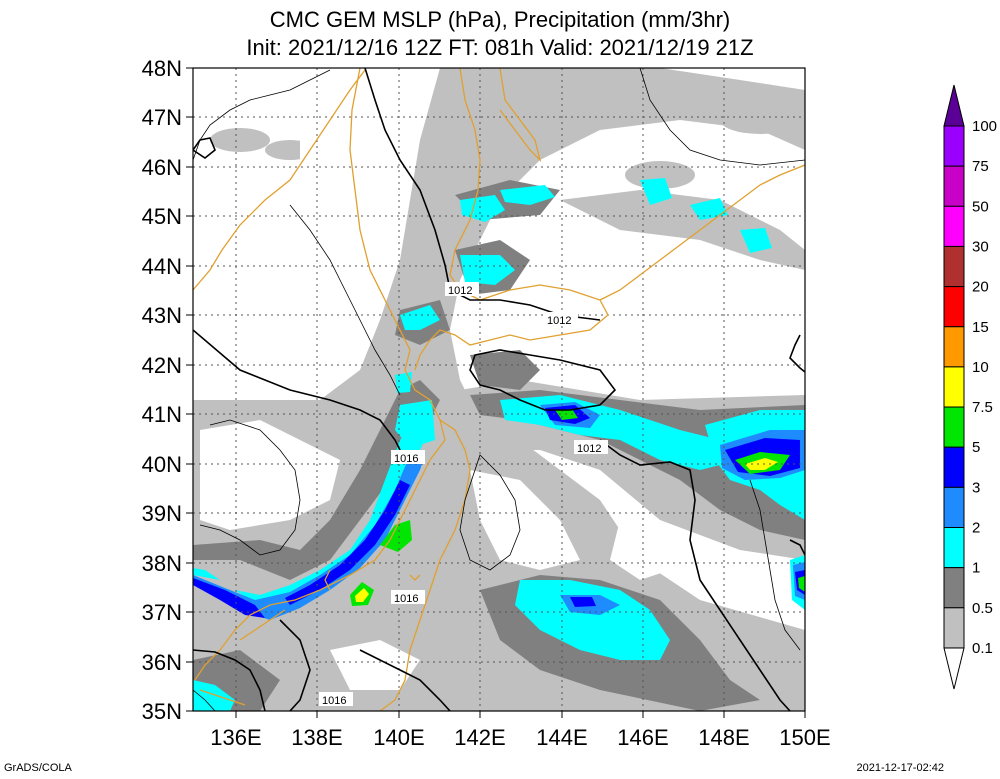 The width and height of the screenshot is (1000, 779). Describe the element at coordinates (589, 449) in the screenshot. I see `isobar-label-3: 1012` at that location.